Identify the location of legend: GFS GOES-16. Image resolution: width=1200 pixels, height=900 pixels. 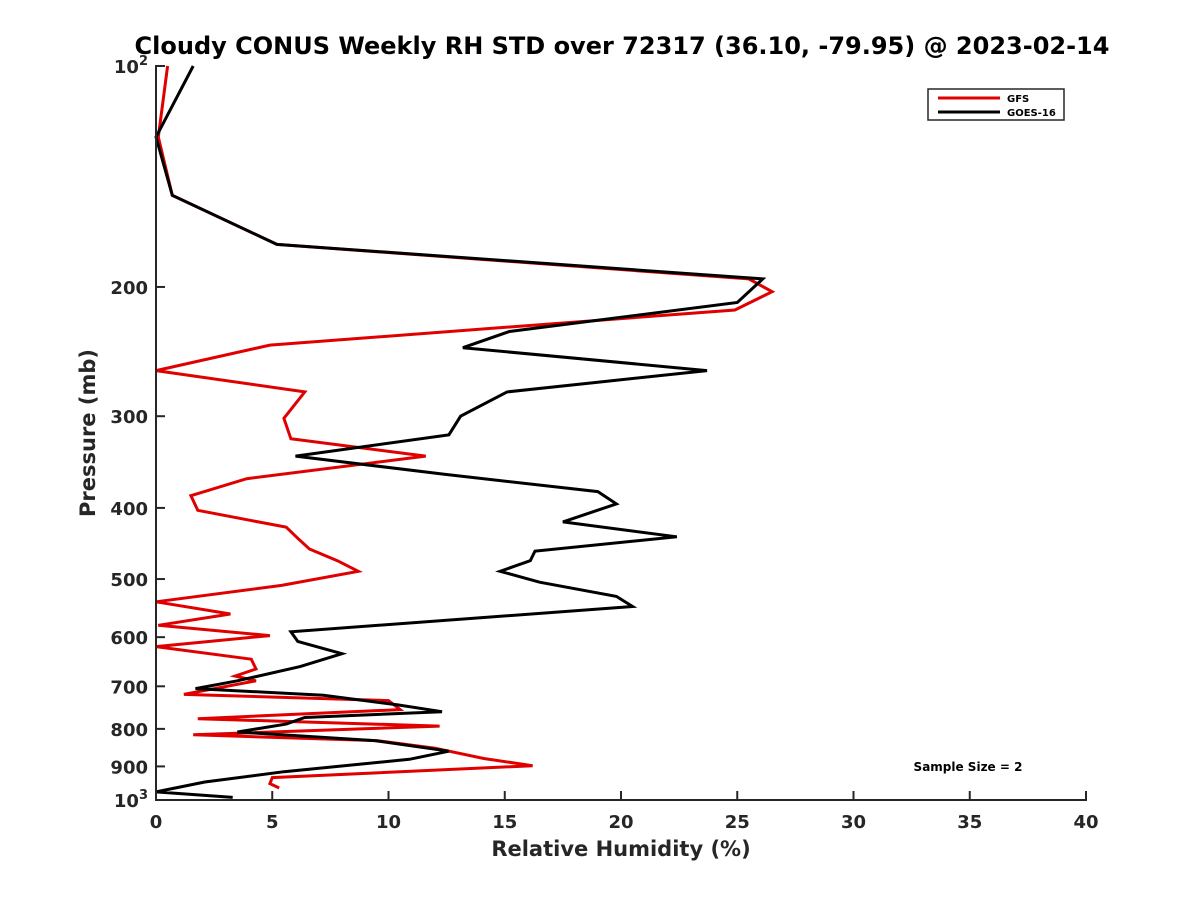
(996, 104).